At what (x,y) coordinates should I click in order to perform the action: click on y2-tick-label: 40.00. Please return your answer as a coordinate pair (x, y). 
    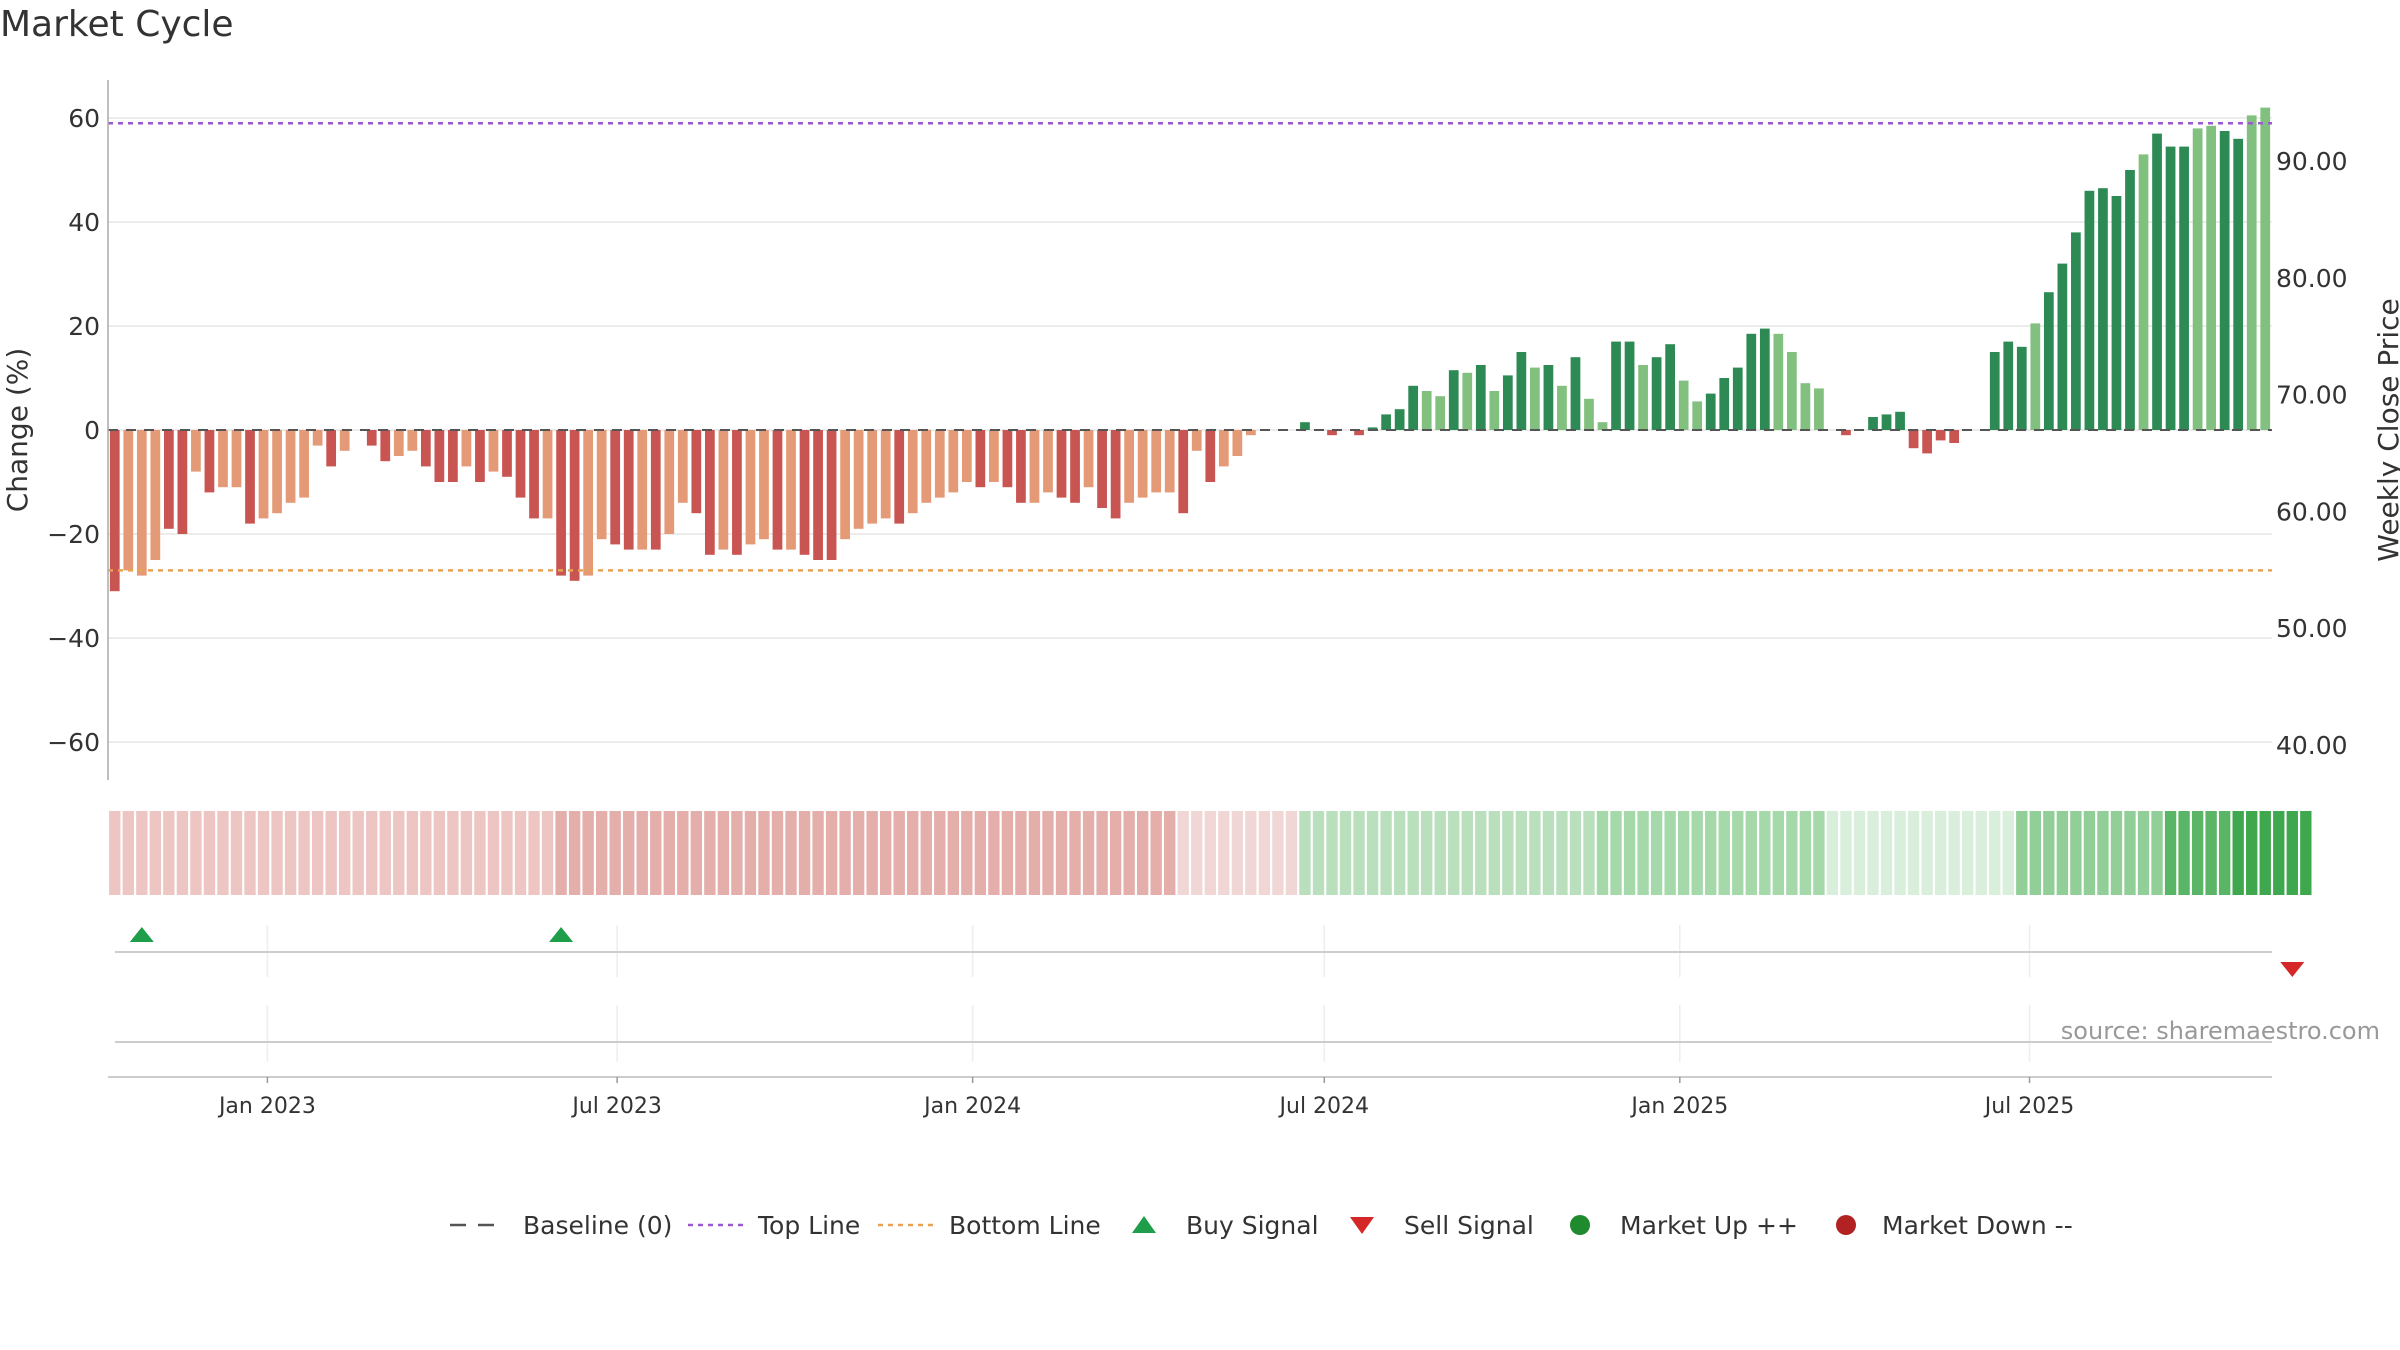
    Looking at the image, I should click on (2312, 745).